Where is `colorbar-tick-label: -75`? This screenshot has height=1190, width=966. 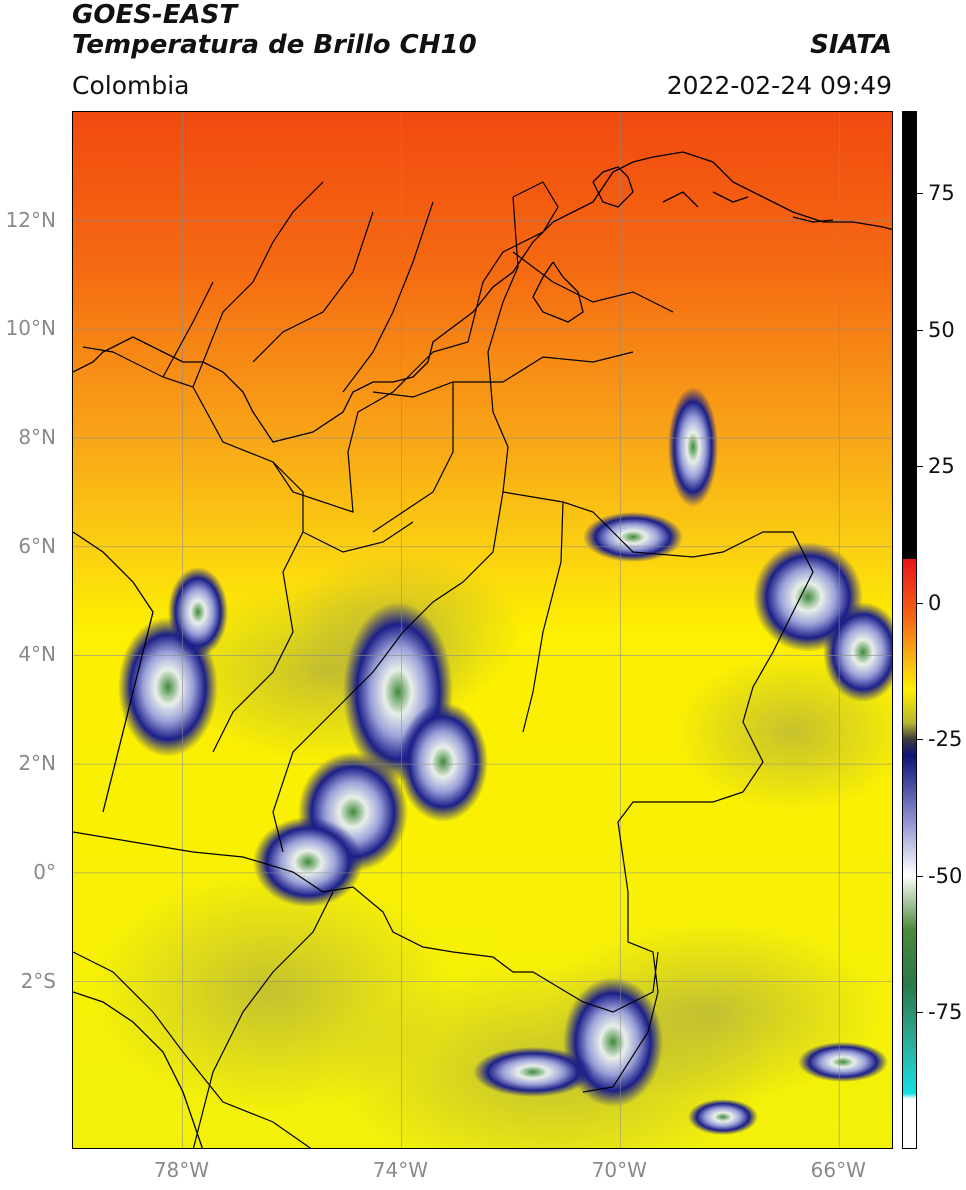
colorbar-tick-label: -75 is located at coordinates (945, 1012).